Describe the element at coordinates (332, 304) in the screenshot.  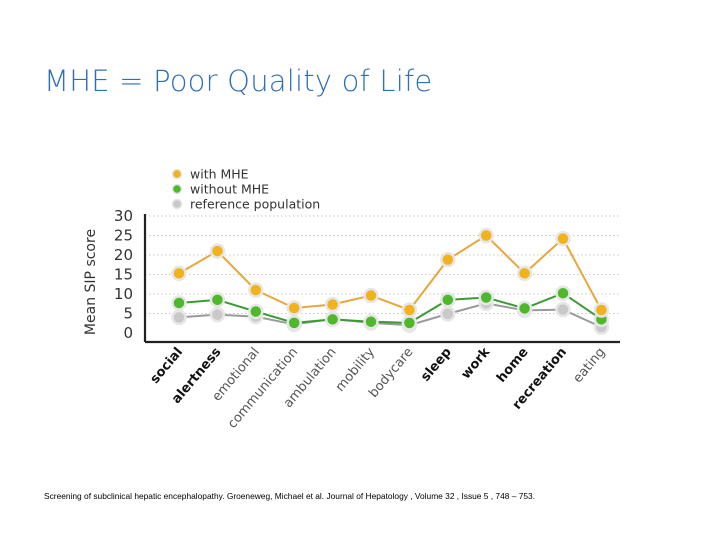
I see `point-with-mhe-ambulation` at that location.